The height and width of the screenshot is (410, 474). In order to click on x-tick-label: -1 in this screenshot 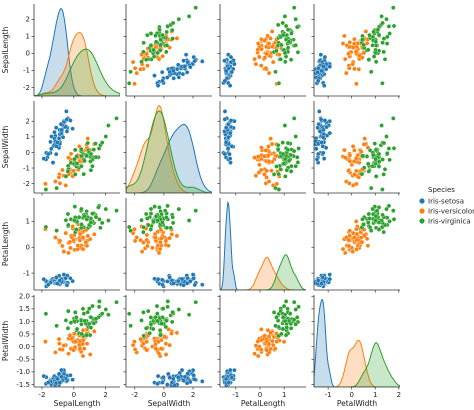, I will do `click(235, 395)`.